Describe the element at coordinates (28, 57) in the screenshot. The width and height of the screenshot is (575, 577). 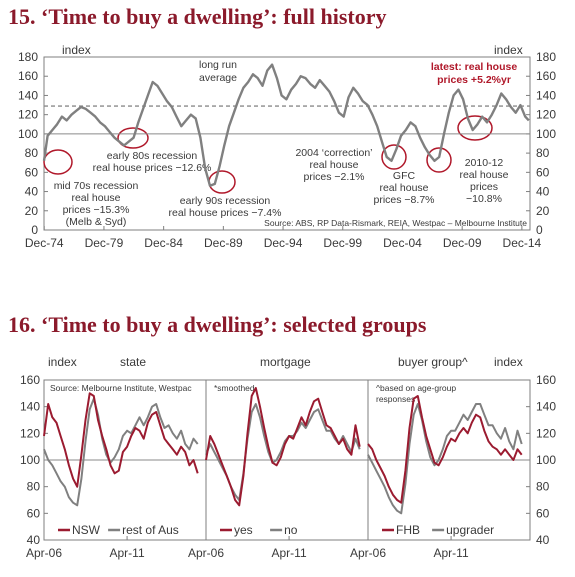
I see `y-tick-label-left: 180` at that location.